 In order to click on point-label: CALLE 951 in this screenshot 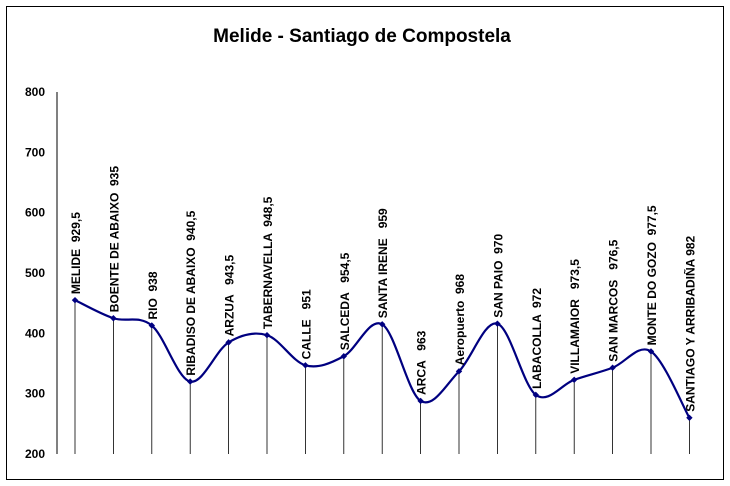, I will do `click(306, 324)`.